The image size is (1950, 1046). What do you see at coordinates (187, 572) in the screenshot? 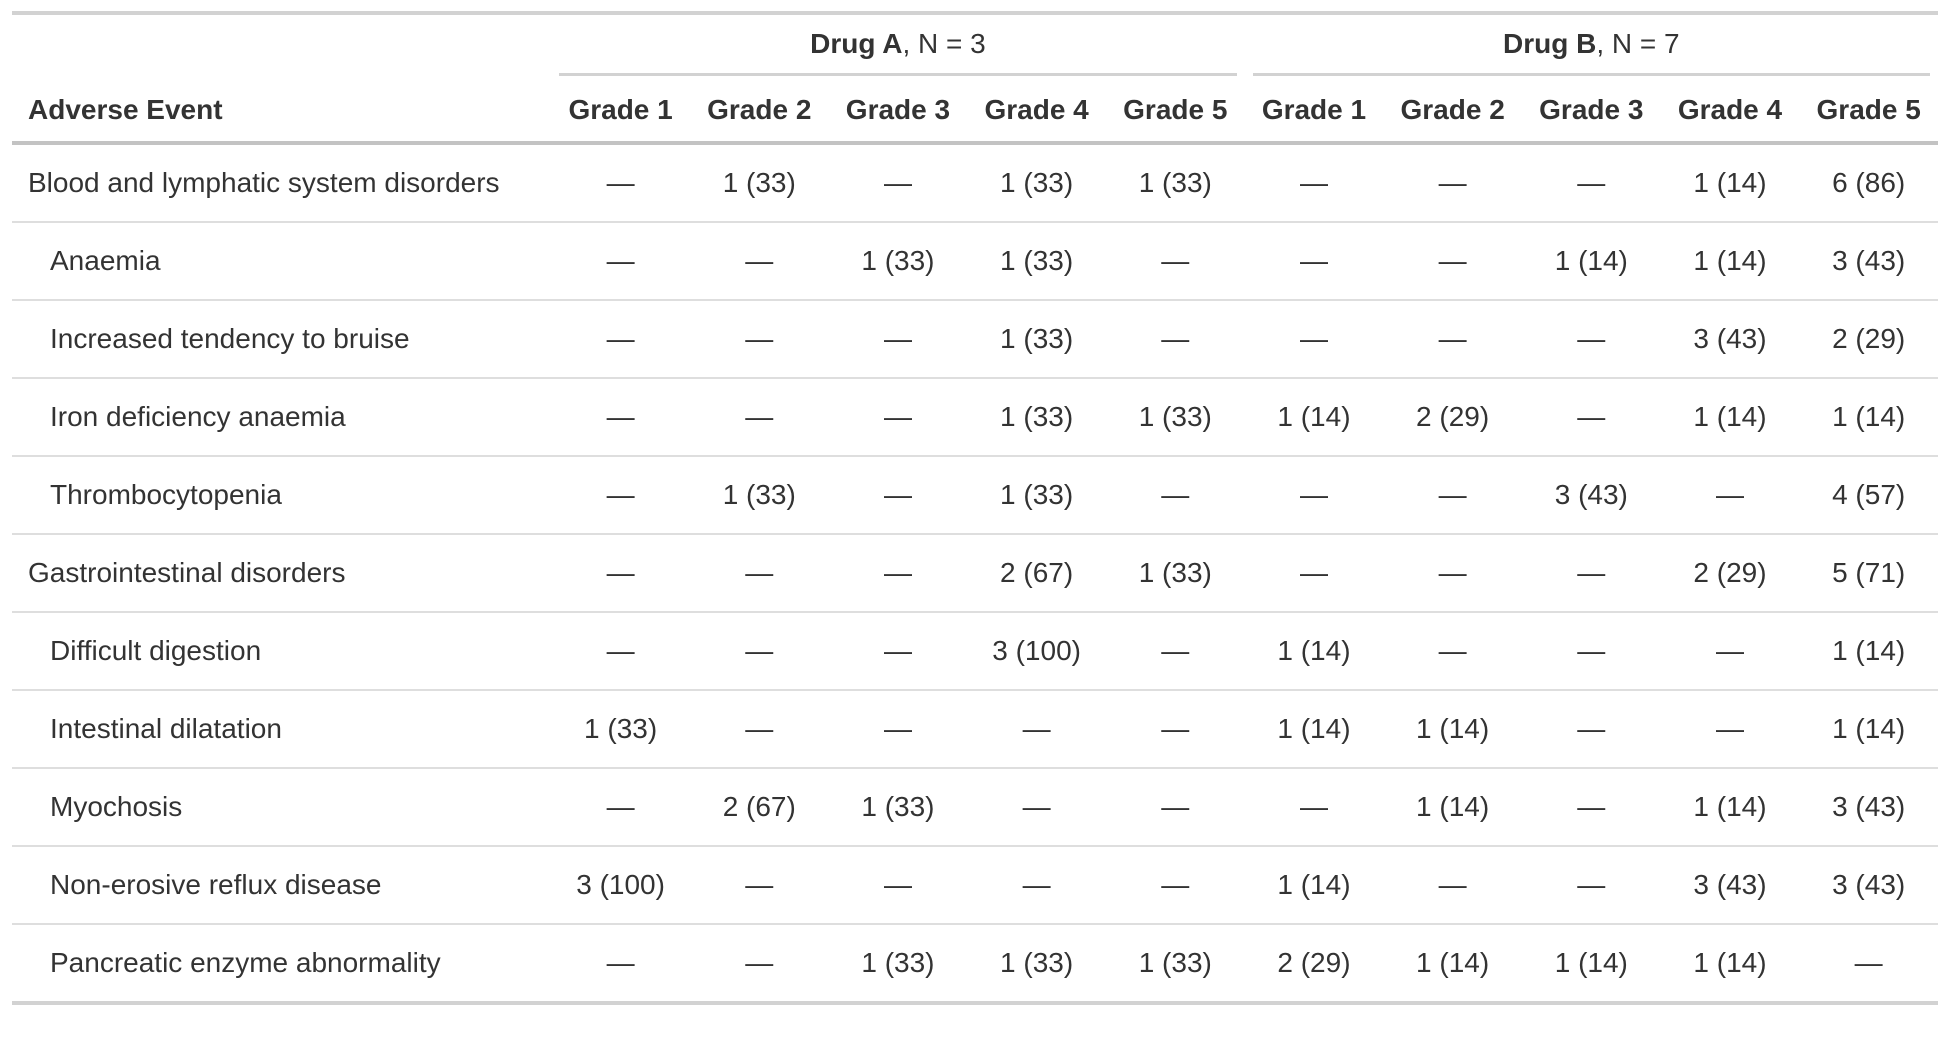
I see `adverse-event-label: Gastrointestinal disorders` at bounding box center [187, 572].